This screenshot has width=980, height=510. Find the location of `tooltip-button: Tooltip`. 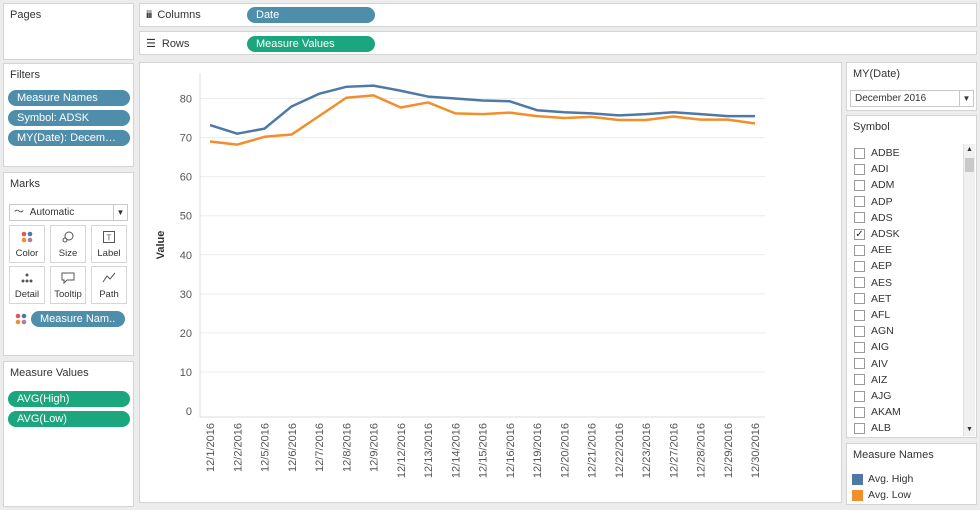

tooltip-button: Tooltip is located at coordinates (68, 285).